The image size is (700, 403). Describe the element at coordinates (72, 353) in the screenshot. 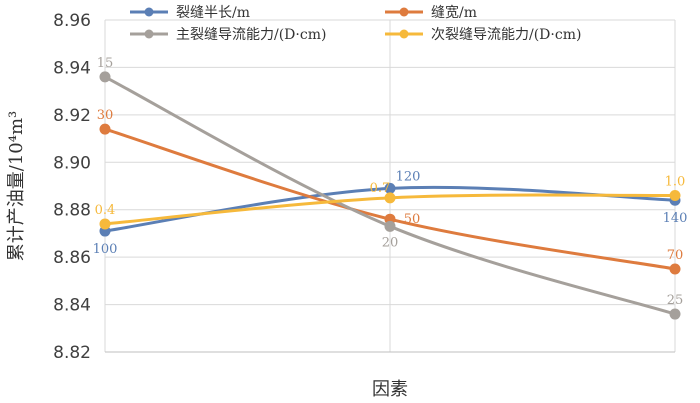

I see `y-tick-label: 8.82` at that location.